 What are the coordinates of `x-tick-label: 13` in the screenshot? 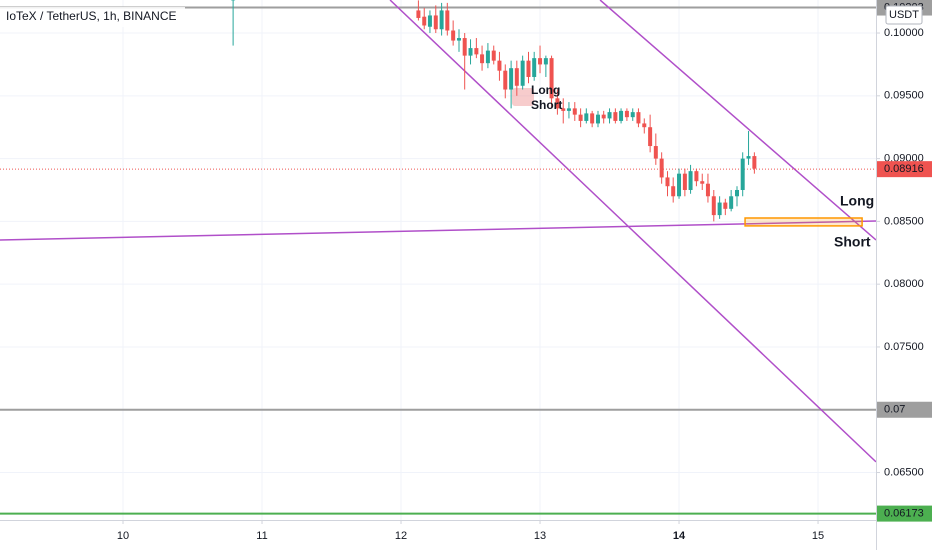 It's located at (540, 536).